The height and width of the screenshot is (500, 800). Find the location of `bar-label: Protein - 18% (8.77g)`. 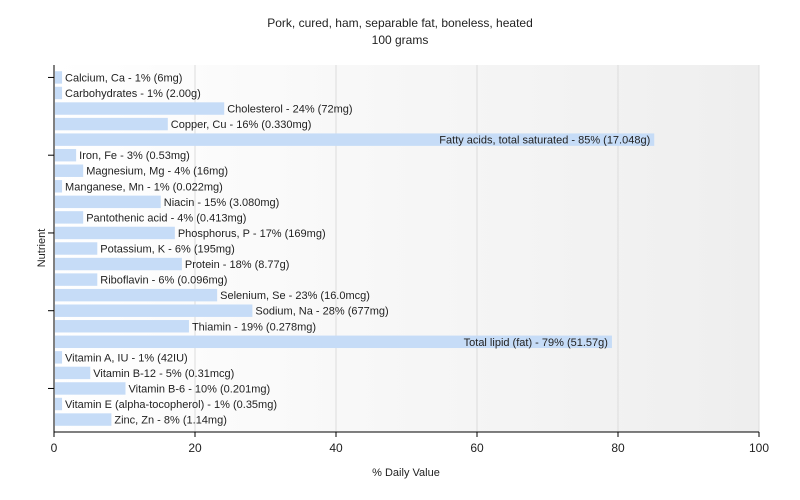

bar-label: Protein - 18% (8.77g) is located at coordinates (237, 265).